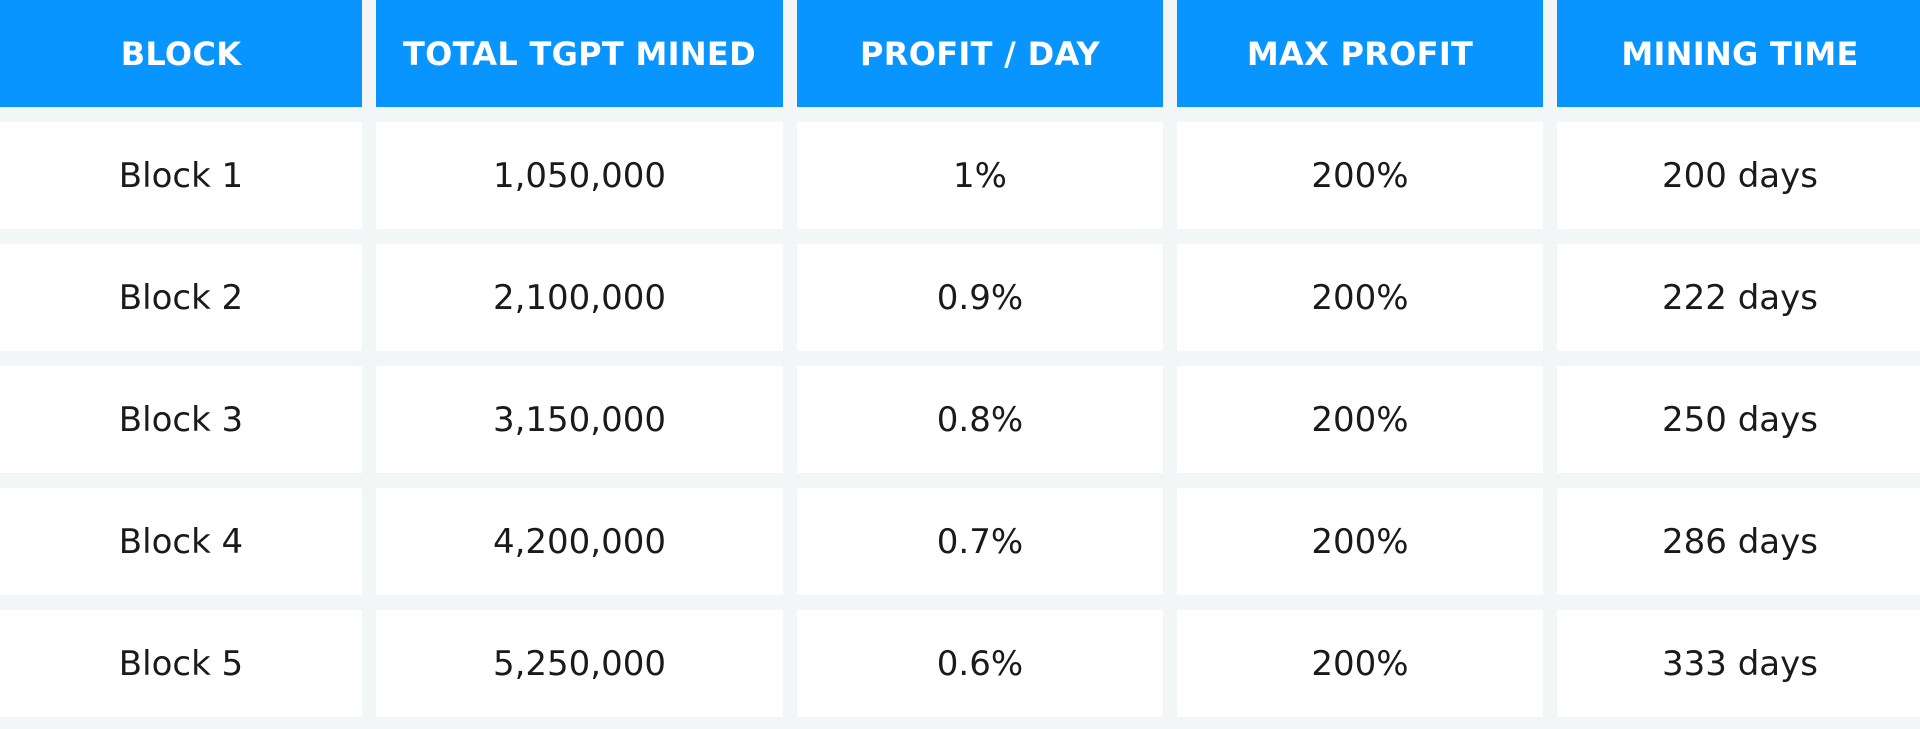  Describe the element at coordinates (980, 53) in the screenshot. I see `header-profit-per-day: PROFIT / DAY` at that location.